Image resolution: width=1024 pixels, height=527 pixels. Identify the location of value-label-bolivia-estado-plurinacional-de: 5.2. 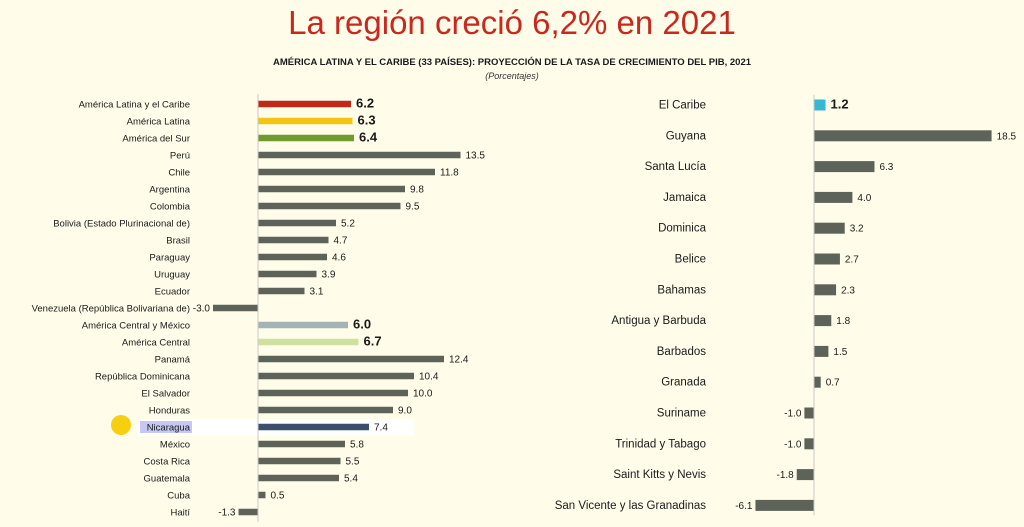
(348, 224).